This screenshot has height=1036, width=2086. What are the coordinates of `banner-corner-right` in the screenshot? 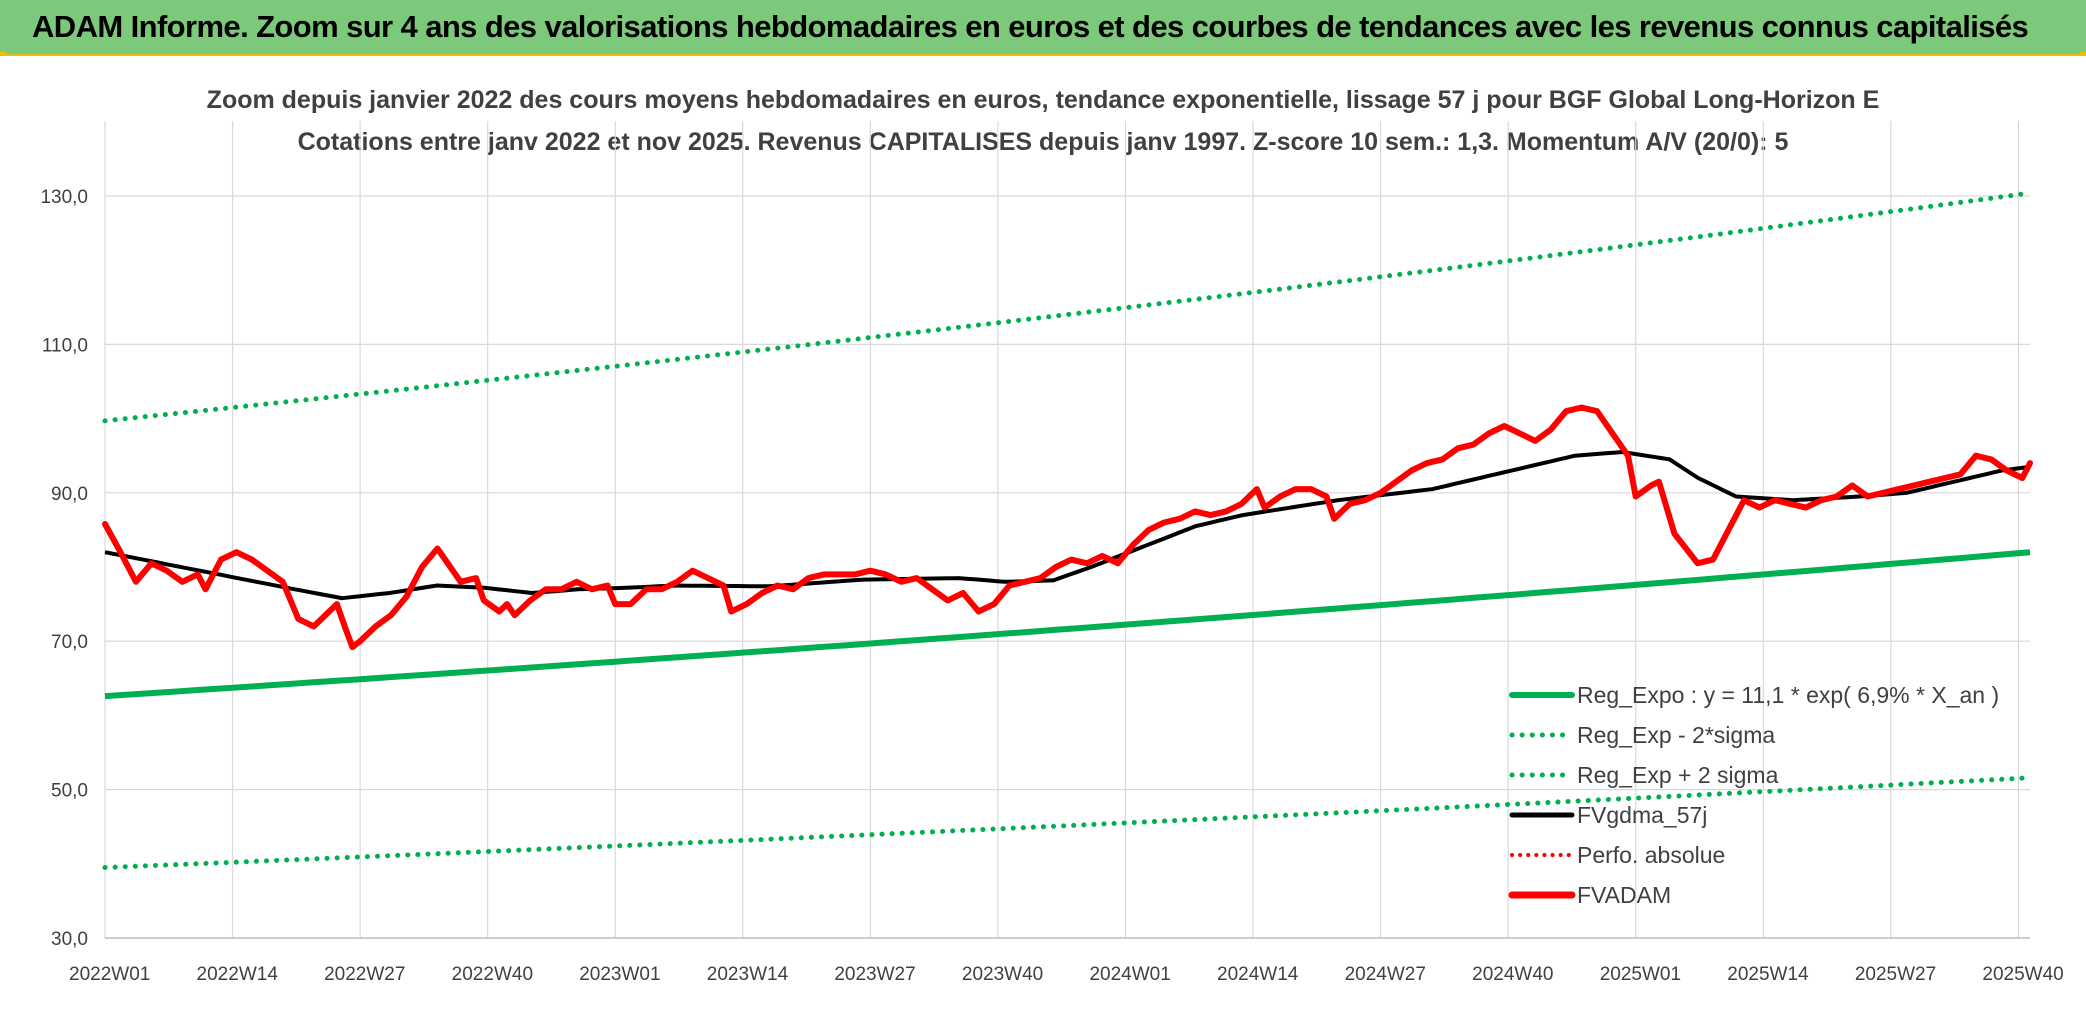 It's located at (2083, 55).